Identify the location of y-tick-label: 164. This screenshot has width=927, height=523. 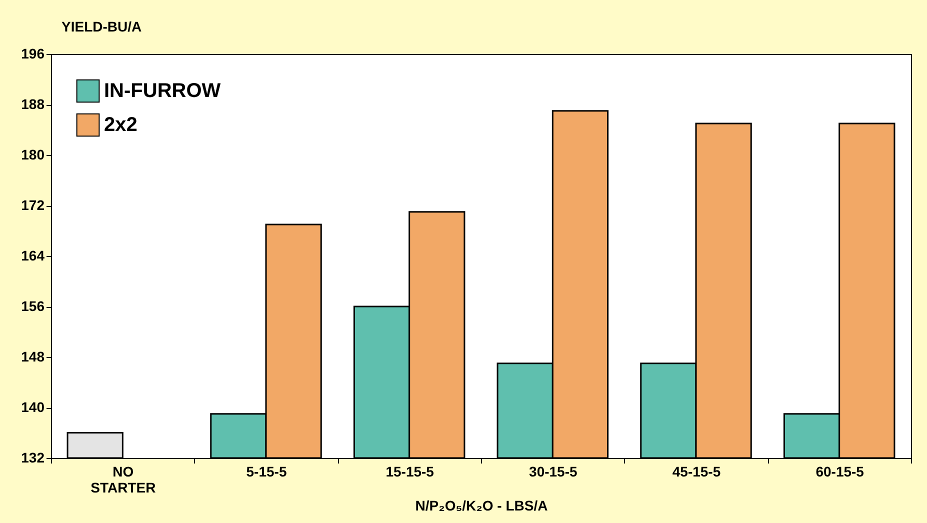
(33, 256).